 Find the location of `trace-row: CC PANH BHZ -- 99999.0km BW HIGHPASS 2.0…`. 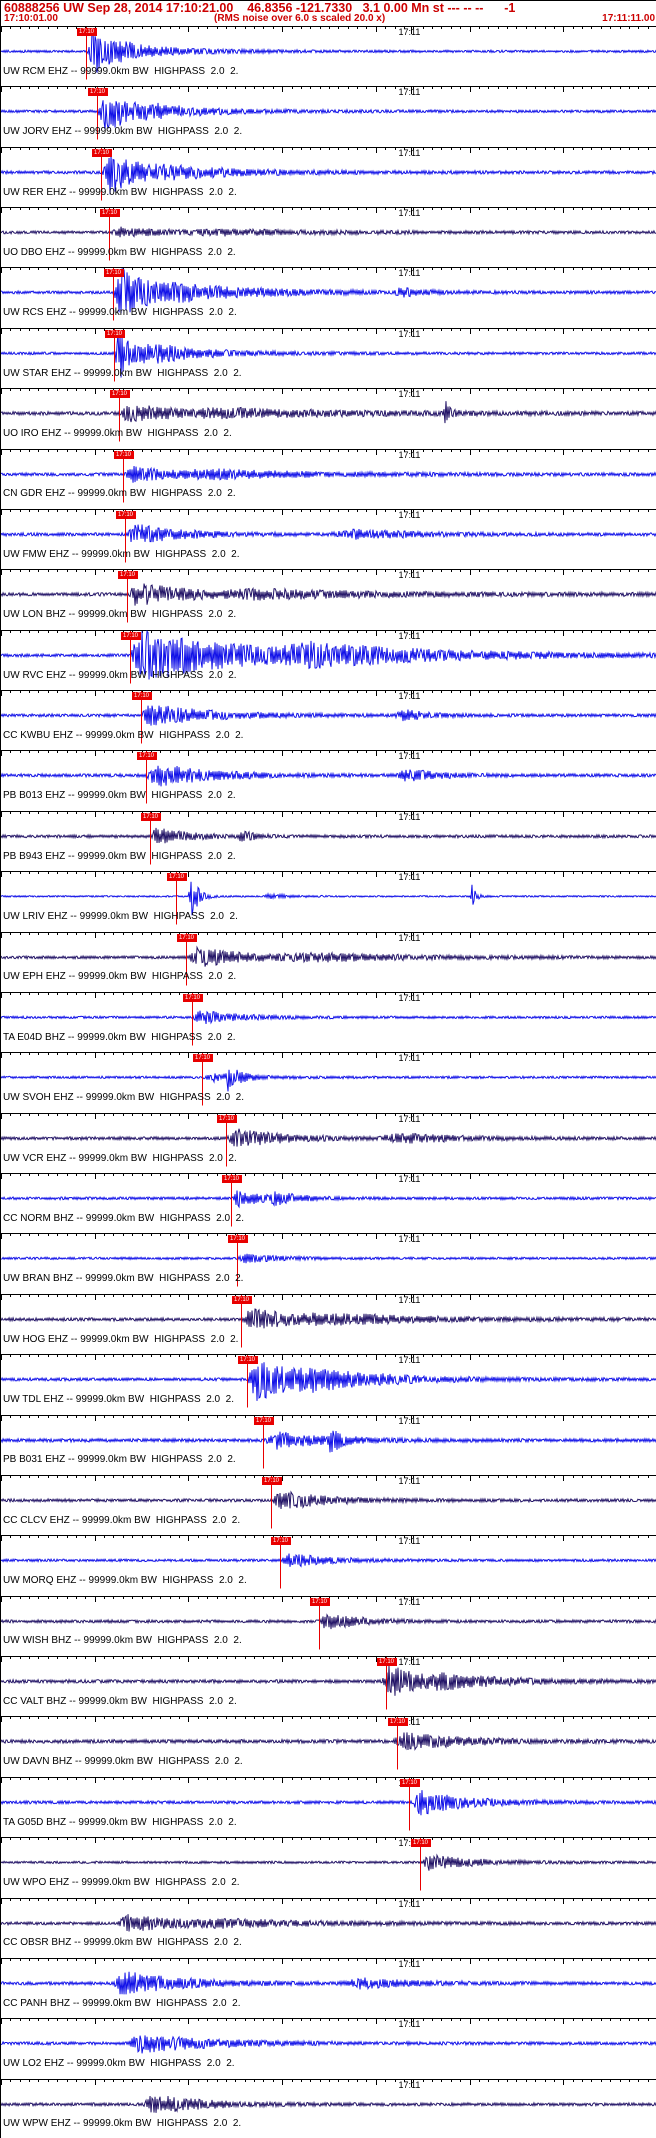

trace-row: CC PANH BHZ -- 99999.0km BW HIGHPASS 2.0… is located at coordinates (328, 1987).